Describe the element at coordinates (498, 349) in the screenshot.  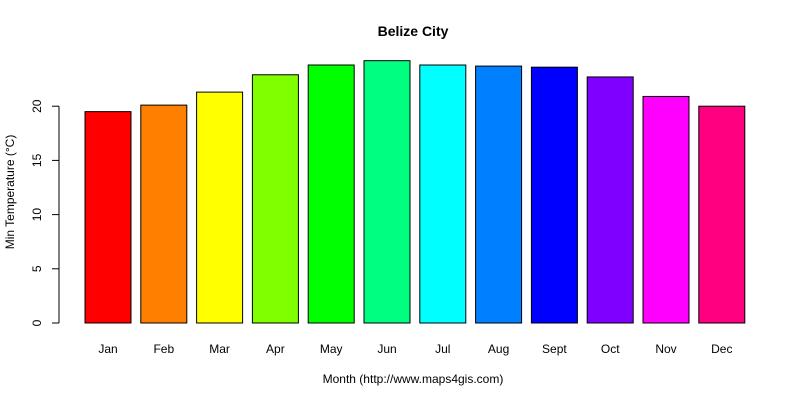
I see `x-tick-label: Aug` at that location.